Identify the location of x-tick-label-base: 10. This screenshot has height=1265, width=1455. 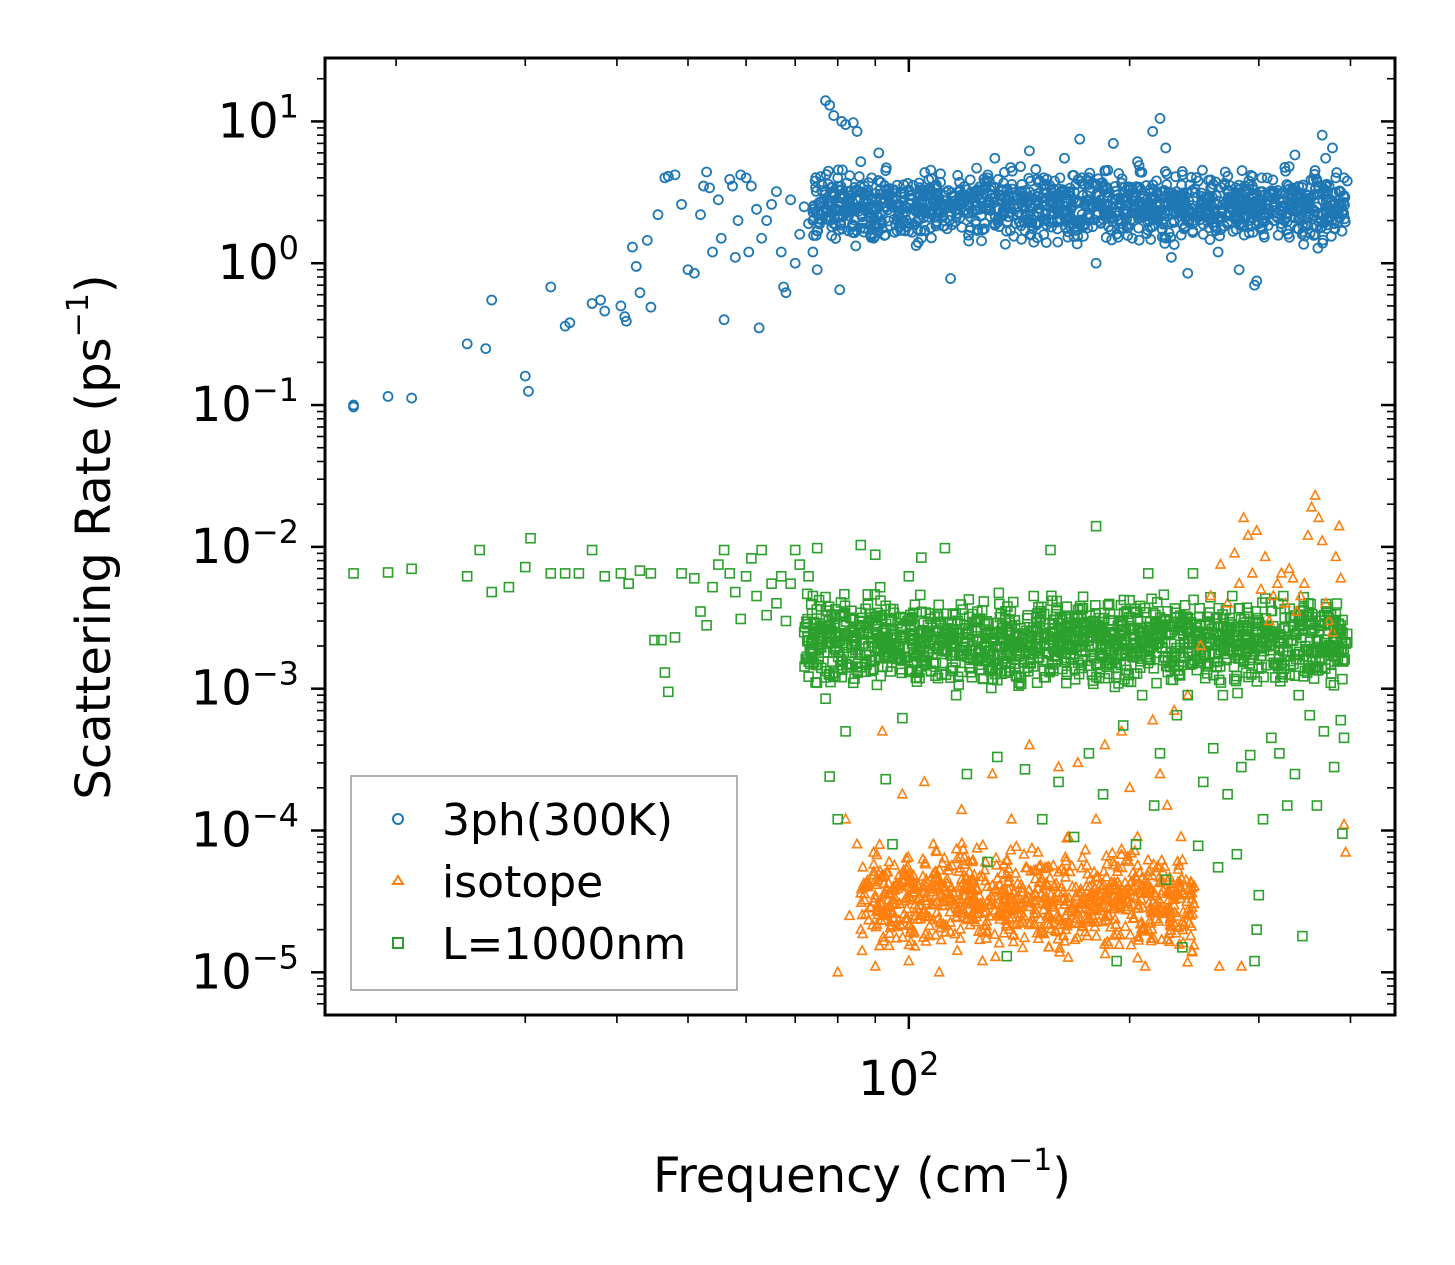
(888, 1079).